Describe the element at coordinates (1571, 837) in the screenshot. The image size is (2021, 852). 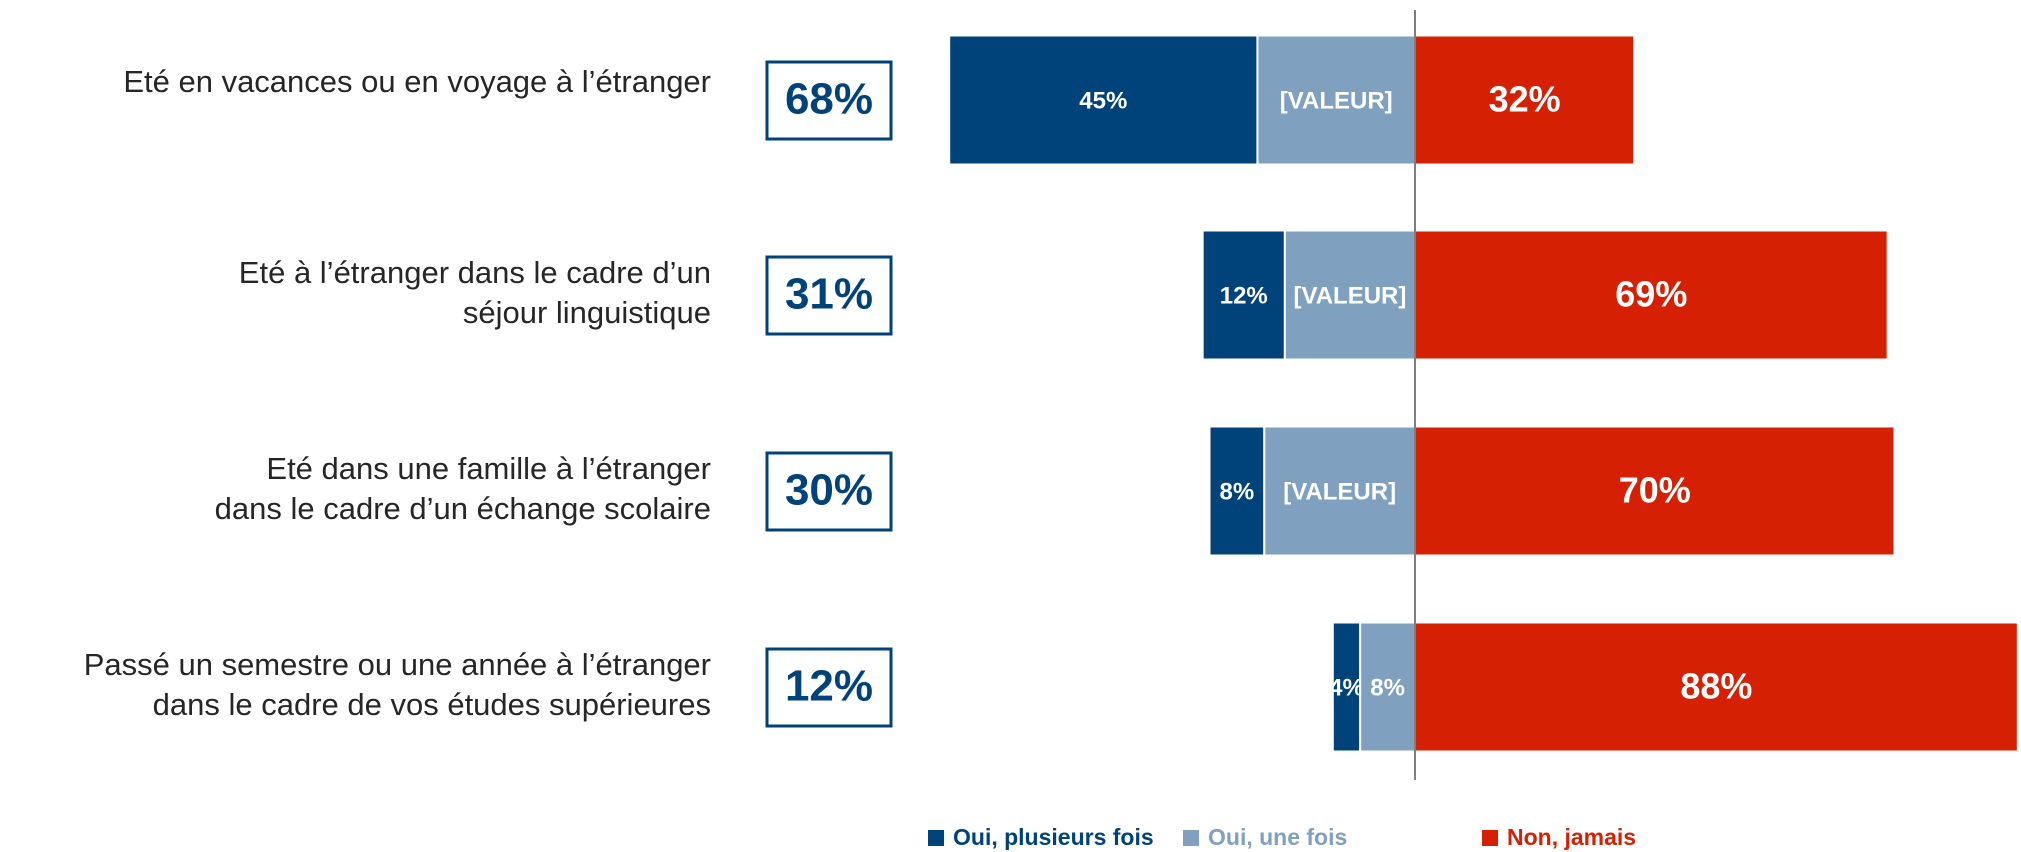
I see `legend-label: Non, jamais` at that location.